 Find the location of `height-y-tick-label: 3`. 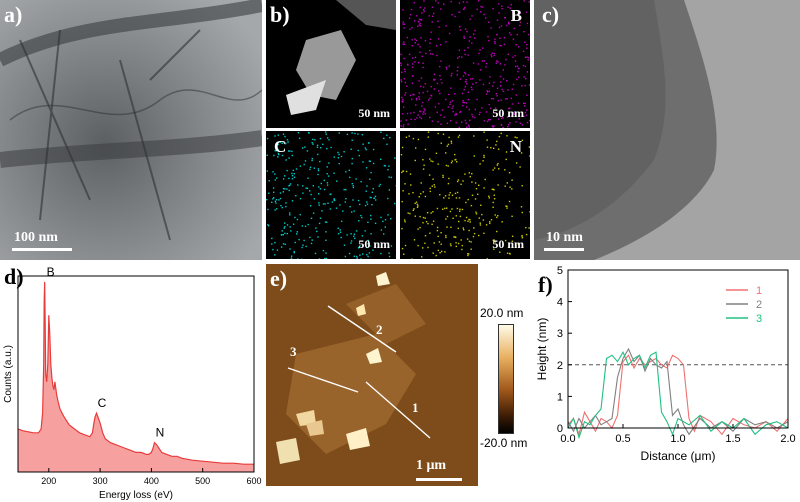

height-y-tick-label: 3 is located at coordinates (560, 334).